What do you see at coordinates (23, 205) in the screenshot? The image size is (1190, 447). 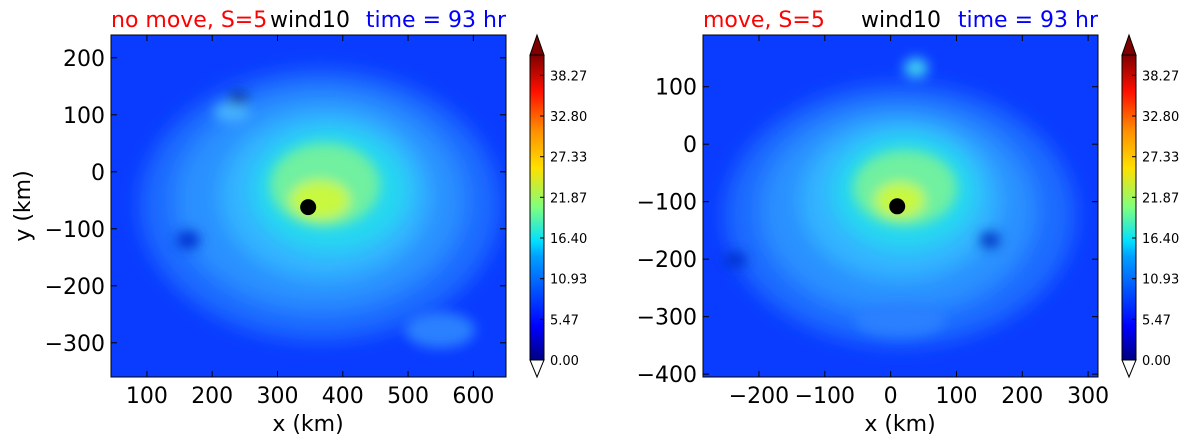 I see `left-y-axis-label: y (km)` at bounding box center [23, 205].